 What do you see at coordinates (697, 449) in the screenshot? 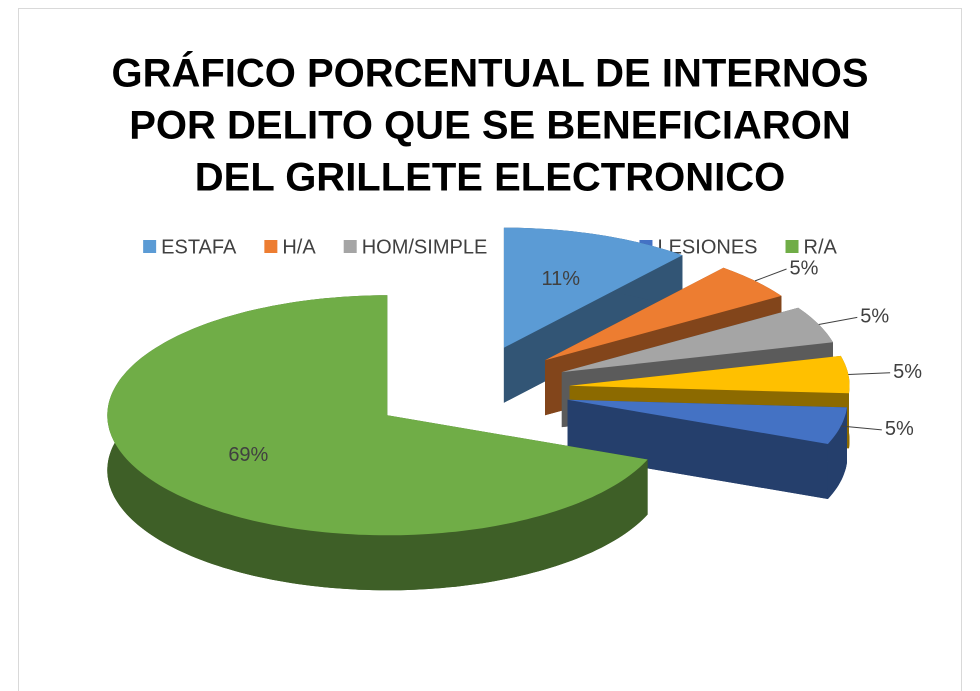
I see `slice-wall` at bounding box center [697, 449].